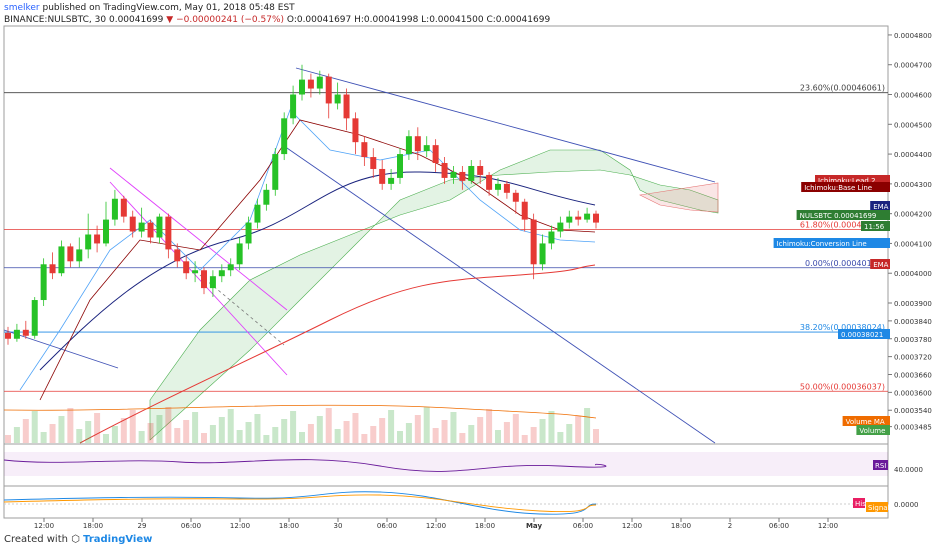  Describe the element at coordinates (118, 539) in the screenshot. I see `tradingview-brand: TradingView` at that location.